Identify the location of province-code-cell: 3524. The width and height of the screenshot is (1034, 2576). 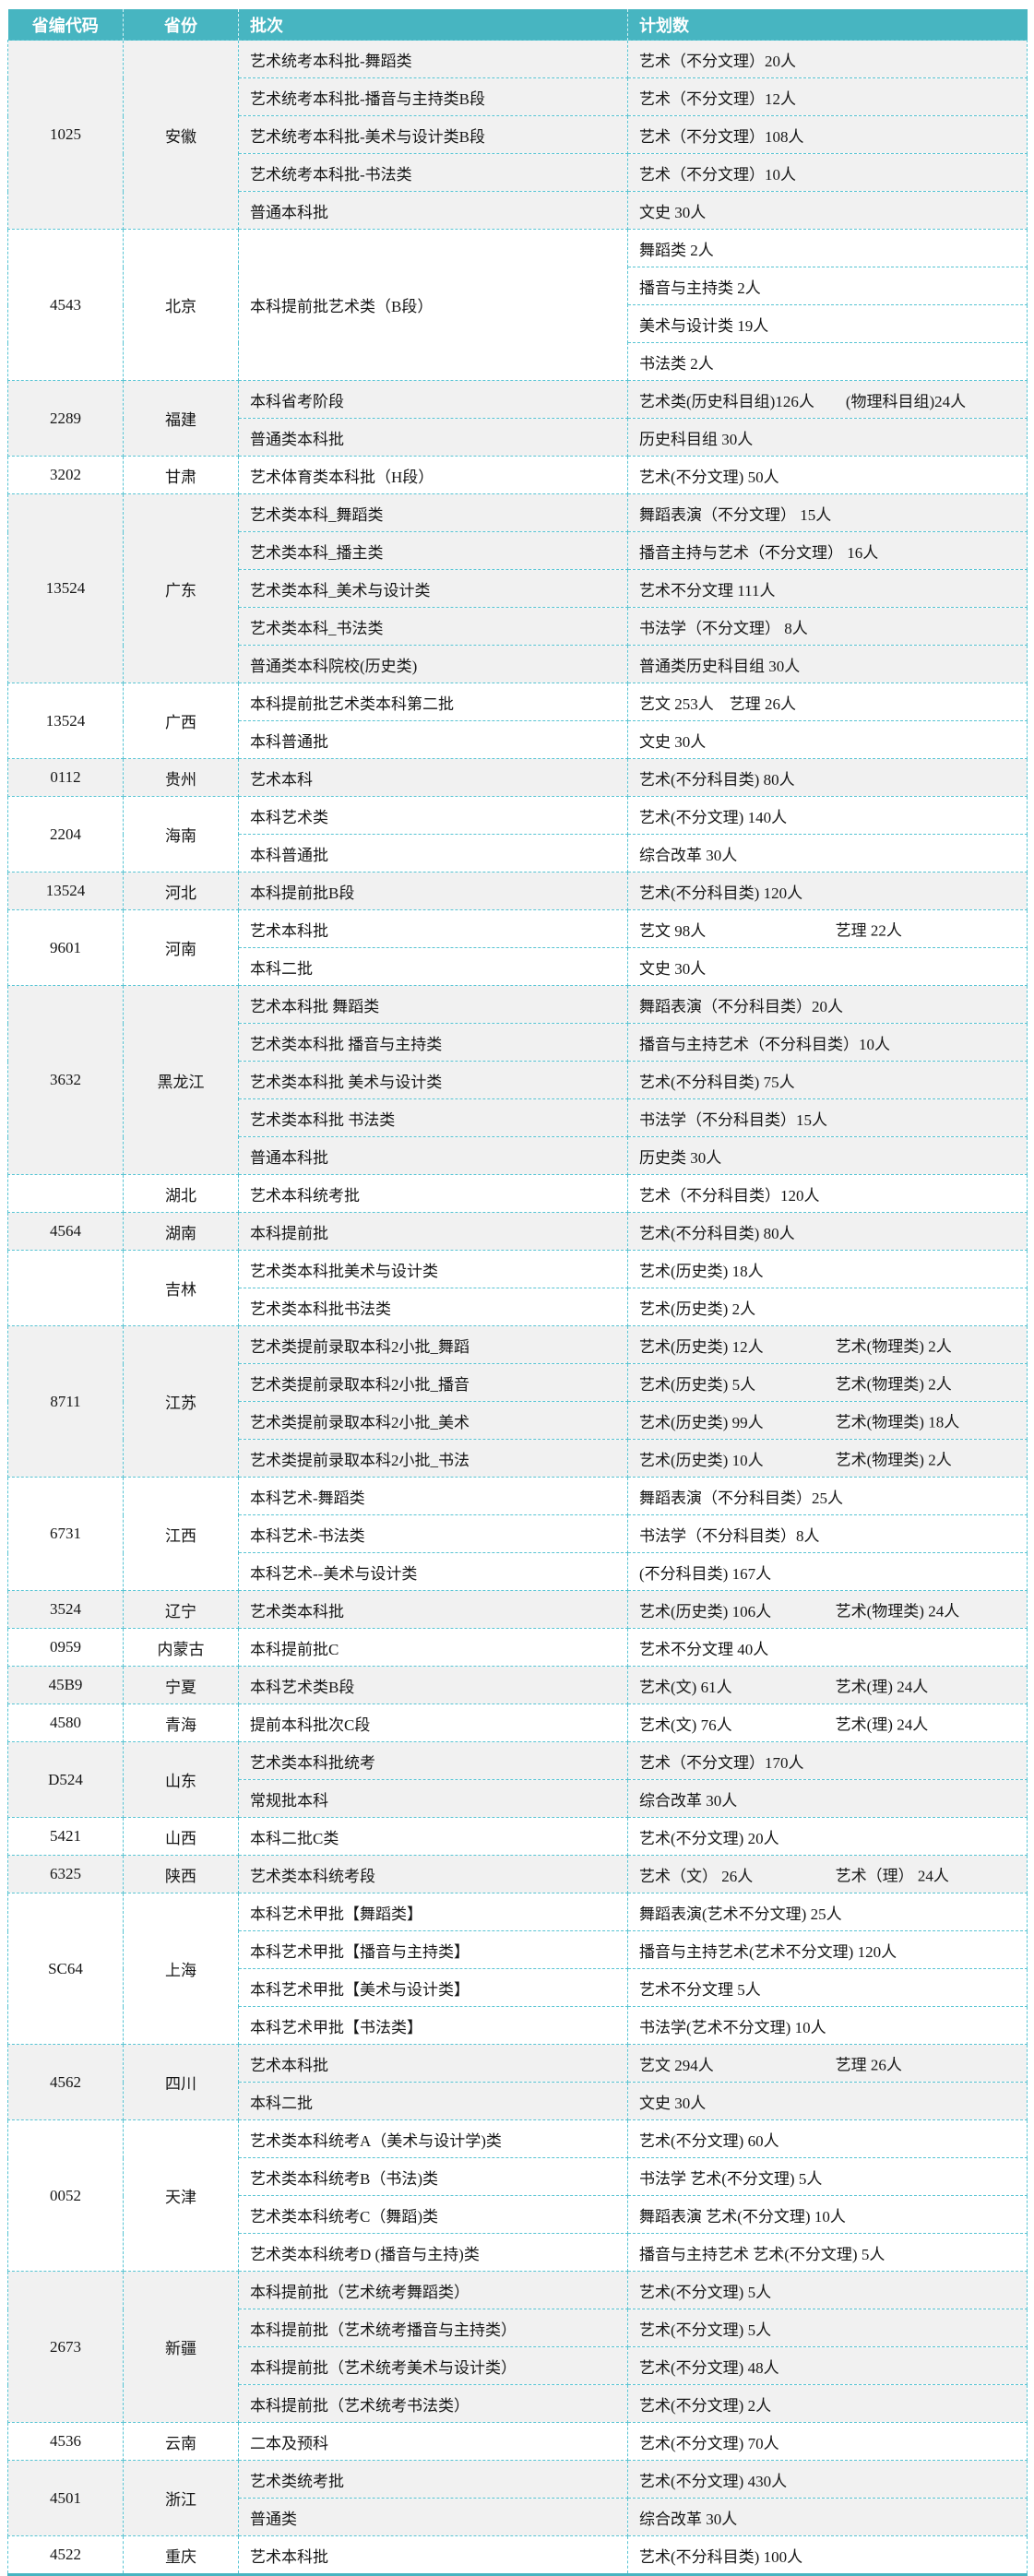
(65, 1609).